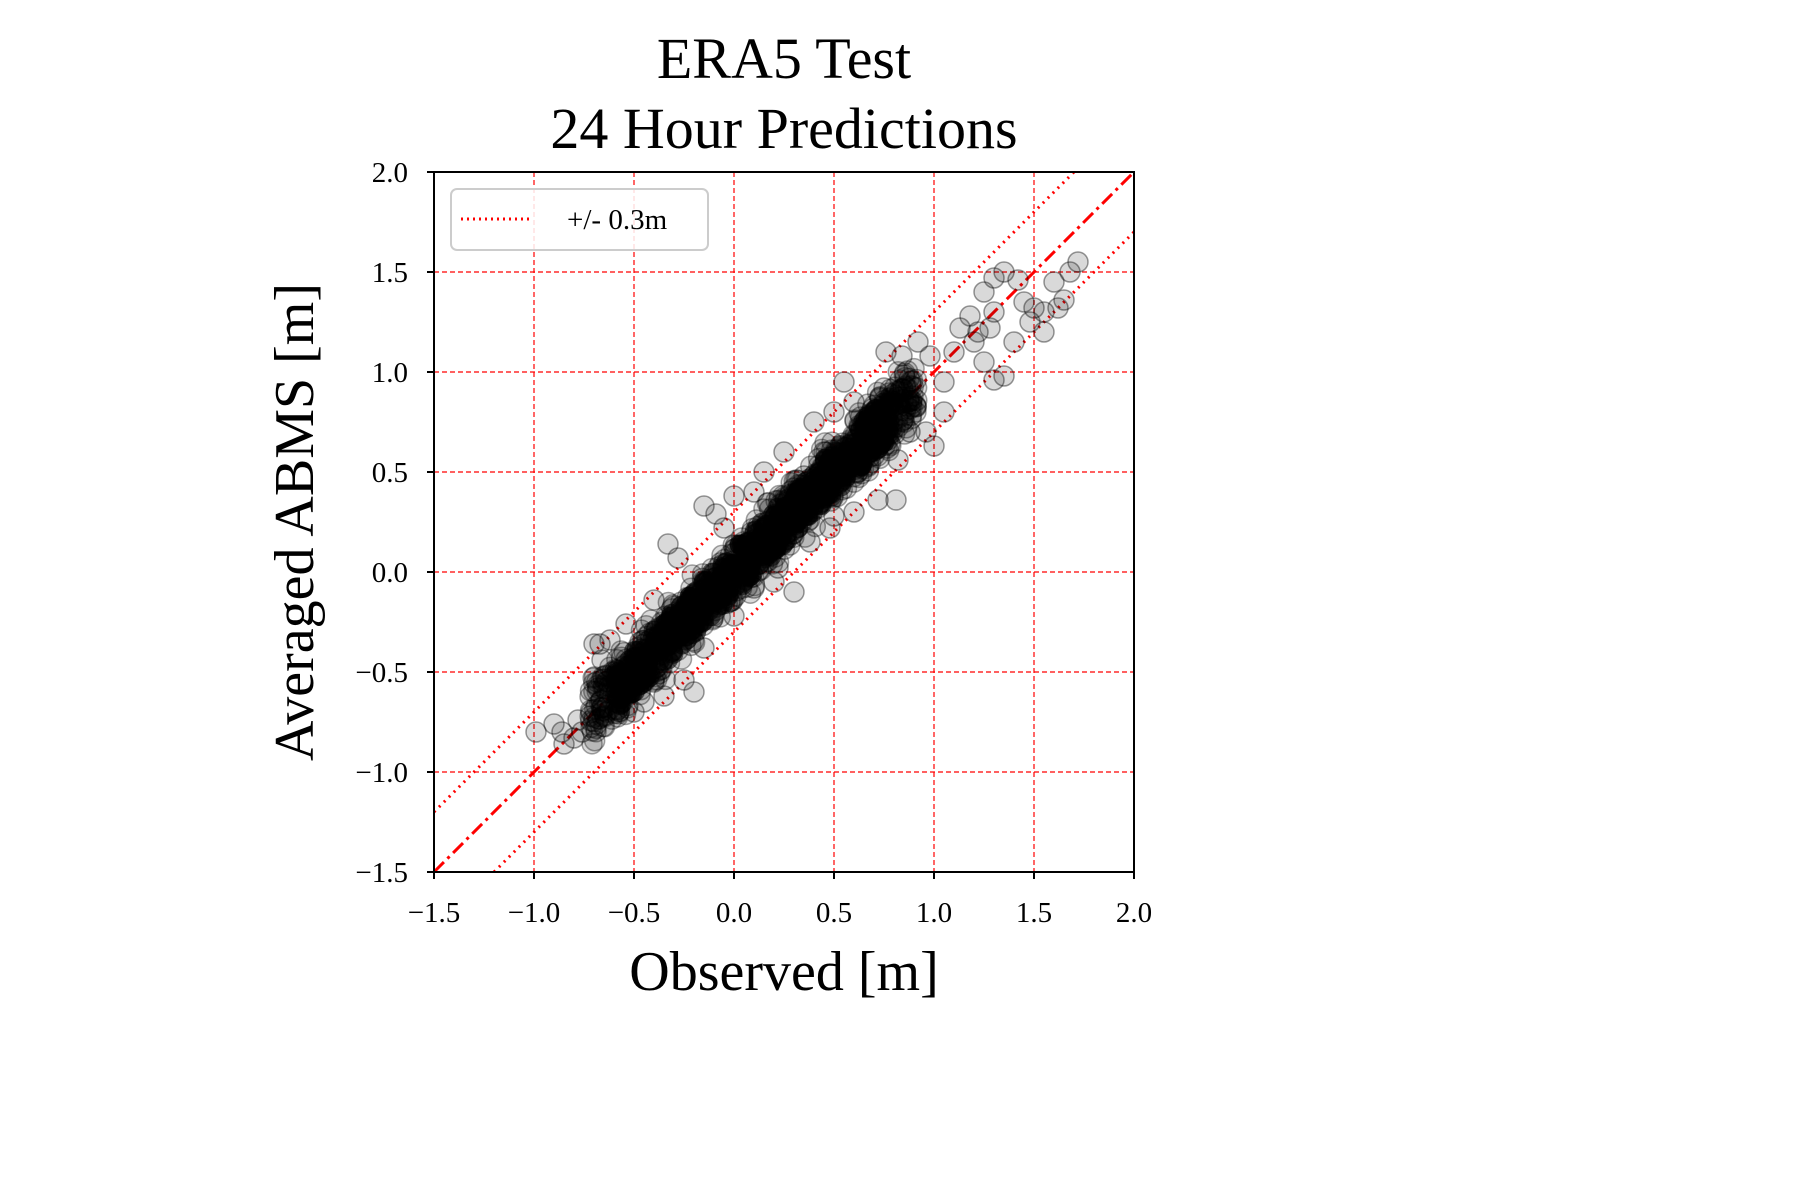 This screenshot has width=1800, height=1200. What do you see at coordinates (381, 773) in the screenshot?
I see `y-tick-label: −1.0` at bounding box center [381, 773].